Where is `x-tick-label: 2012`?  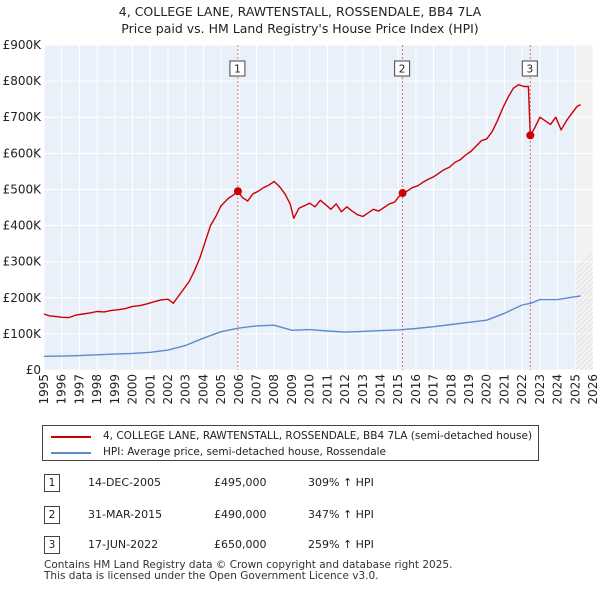
x-tick-label: 2012 is located at coordinates (345, 389).